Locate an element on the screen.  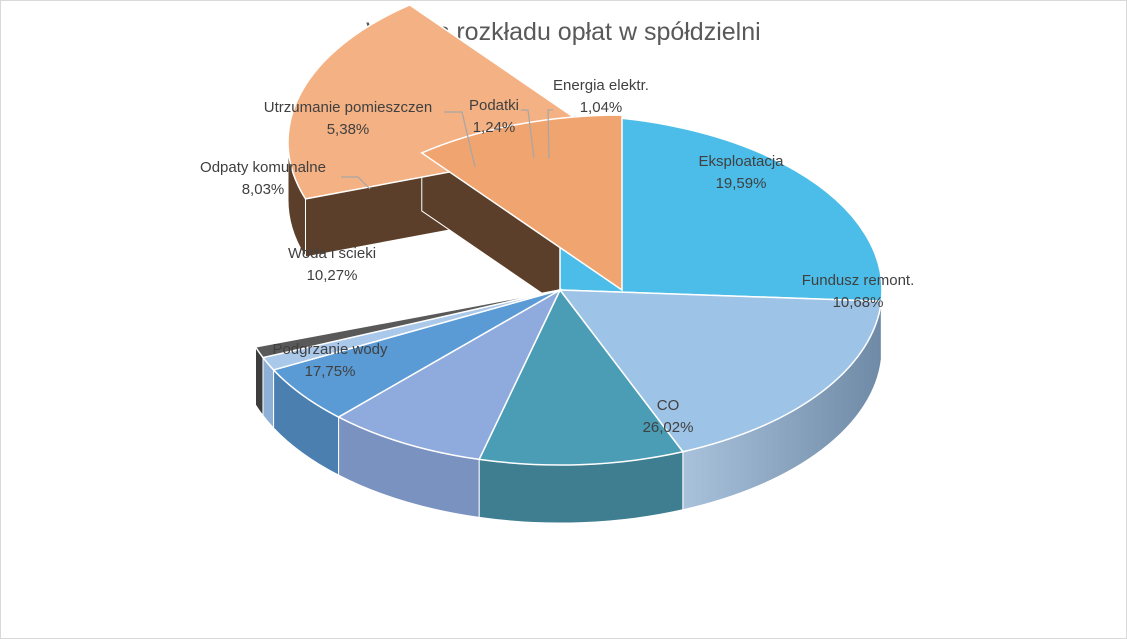
data-label-value: 10,27% is located at coordinates (332, 275).